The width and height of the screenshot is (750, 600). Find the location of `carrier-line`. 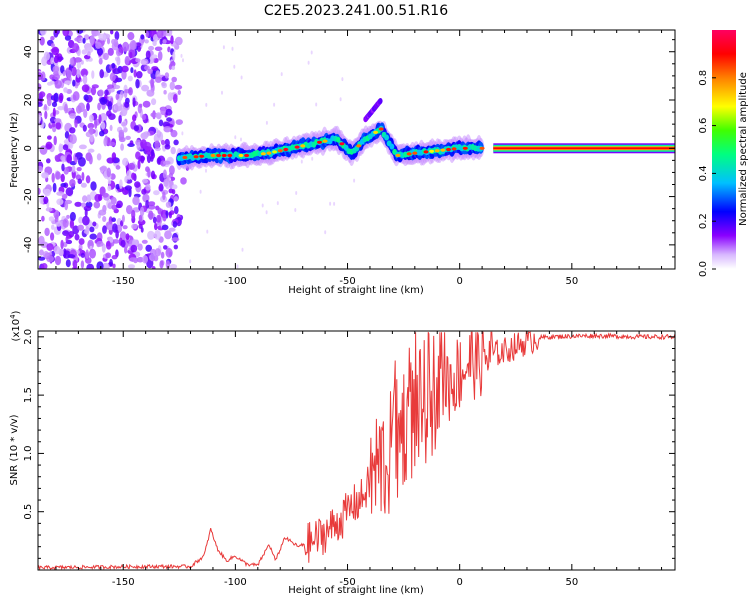

carrier-line is located at coordinates (584, 148).